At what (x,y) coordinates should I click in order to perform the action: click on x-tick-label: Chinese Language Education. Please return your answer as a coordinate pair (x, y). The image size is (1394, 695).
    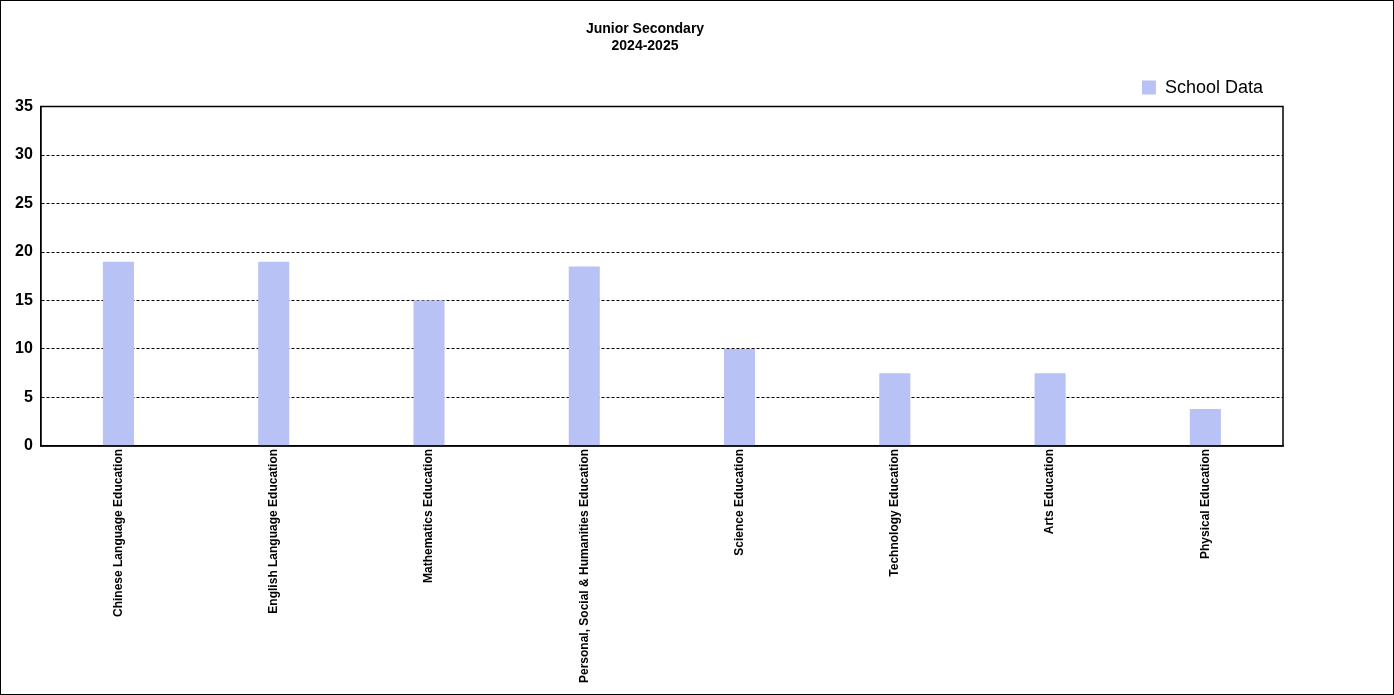
    Looking at the image, I should click on (117, 532).